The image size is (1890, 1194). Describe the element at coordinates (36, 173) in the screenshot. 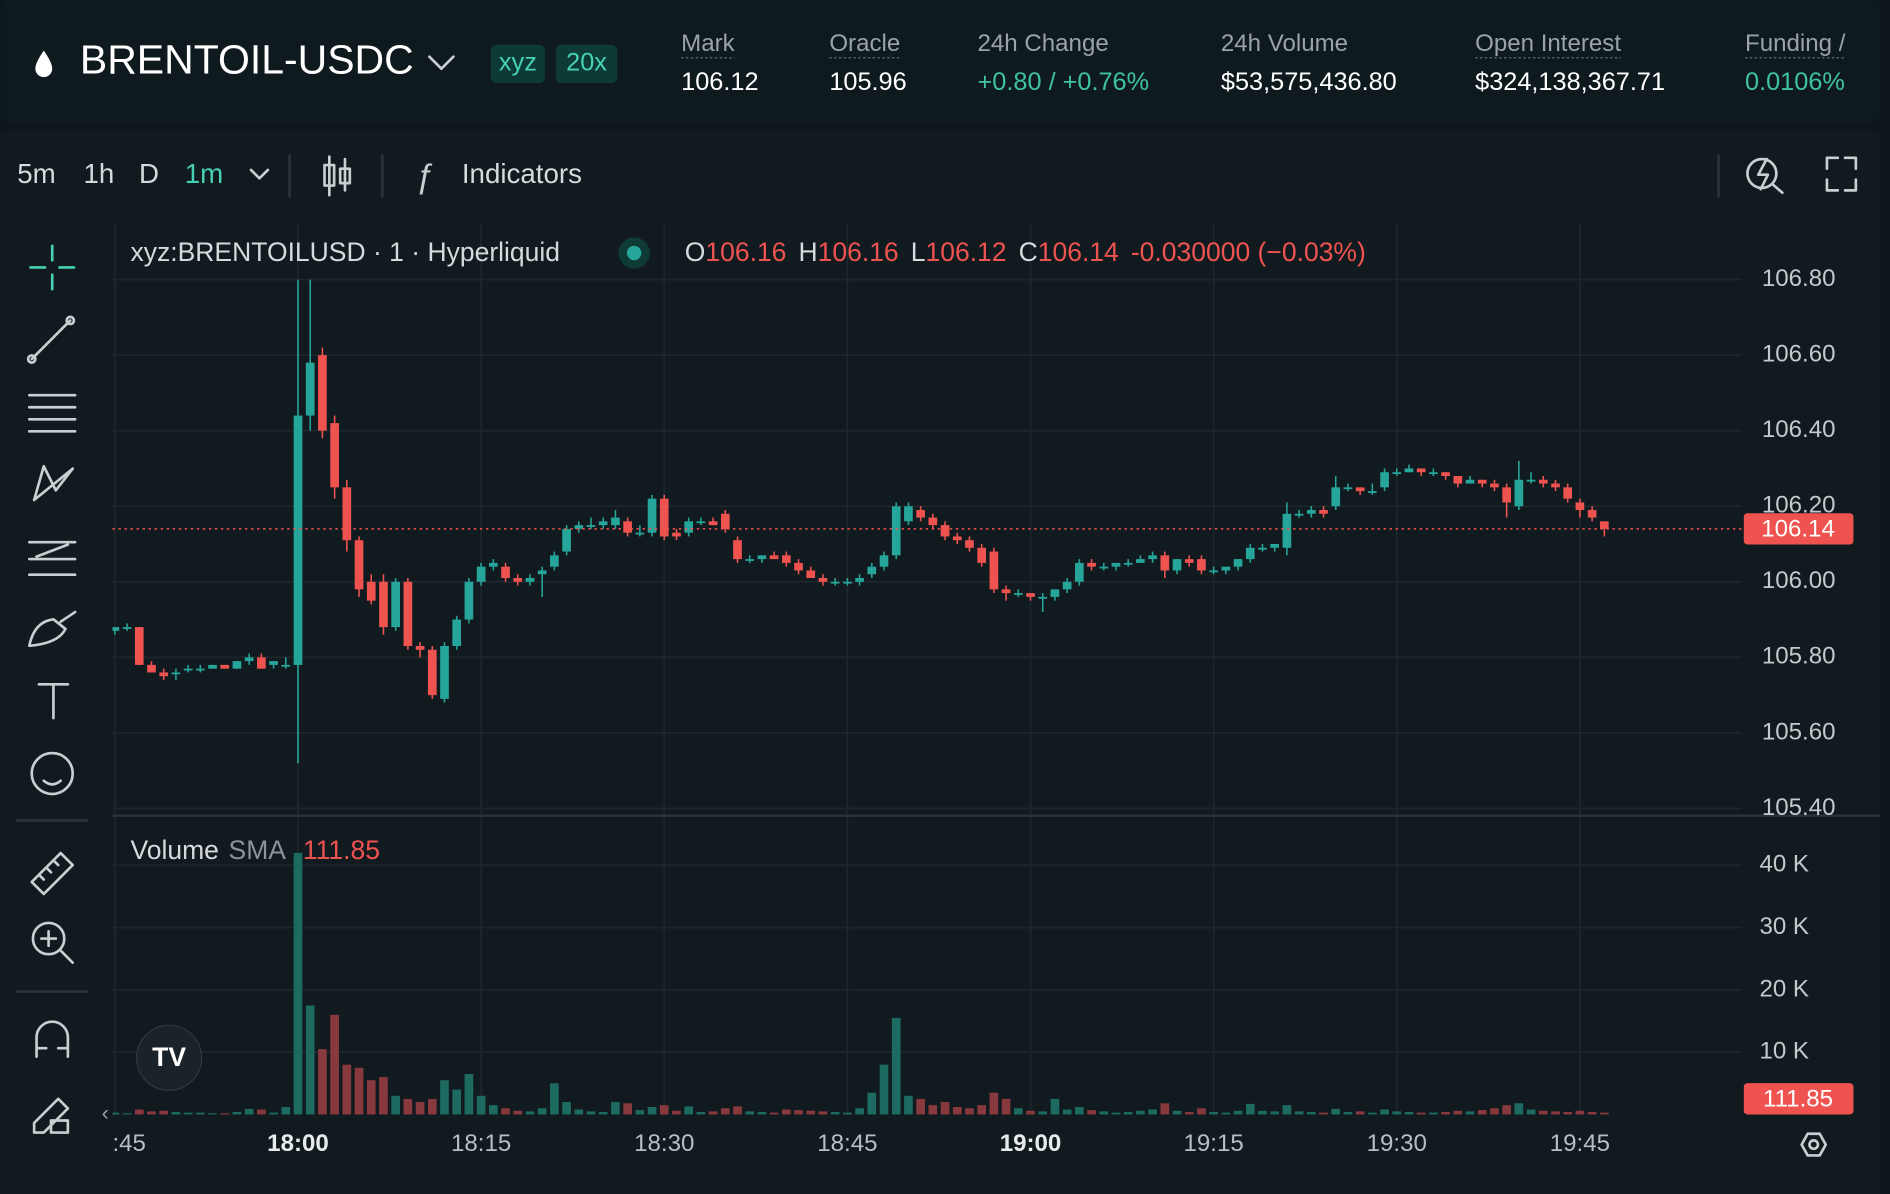

I see `interval-button: 5m` at that location.